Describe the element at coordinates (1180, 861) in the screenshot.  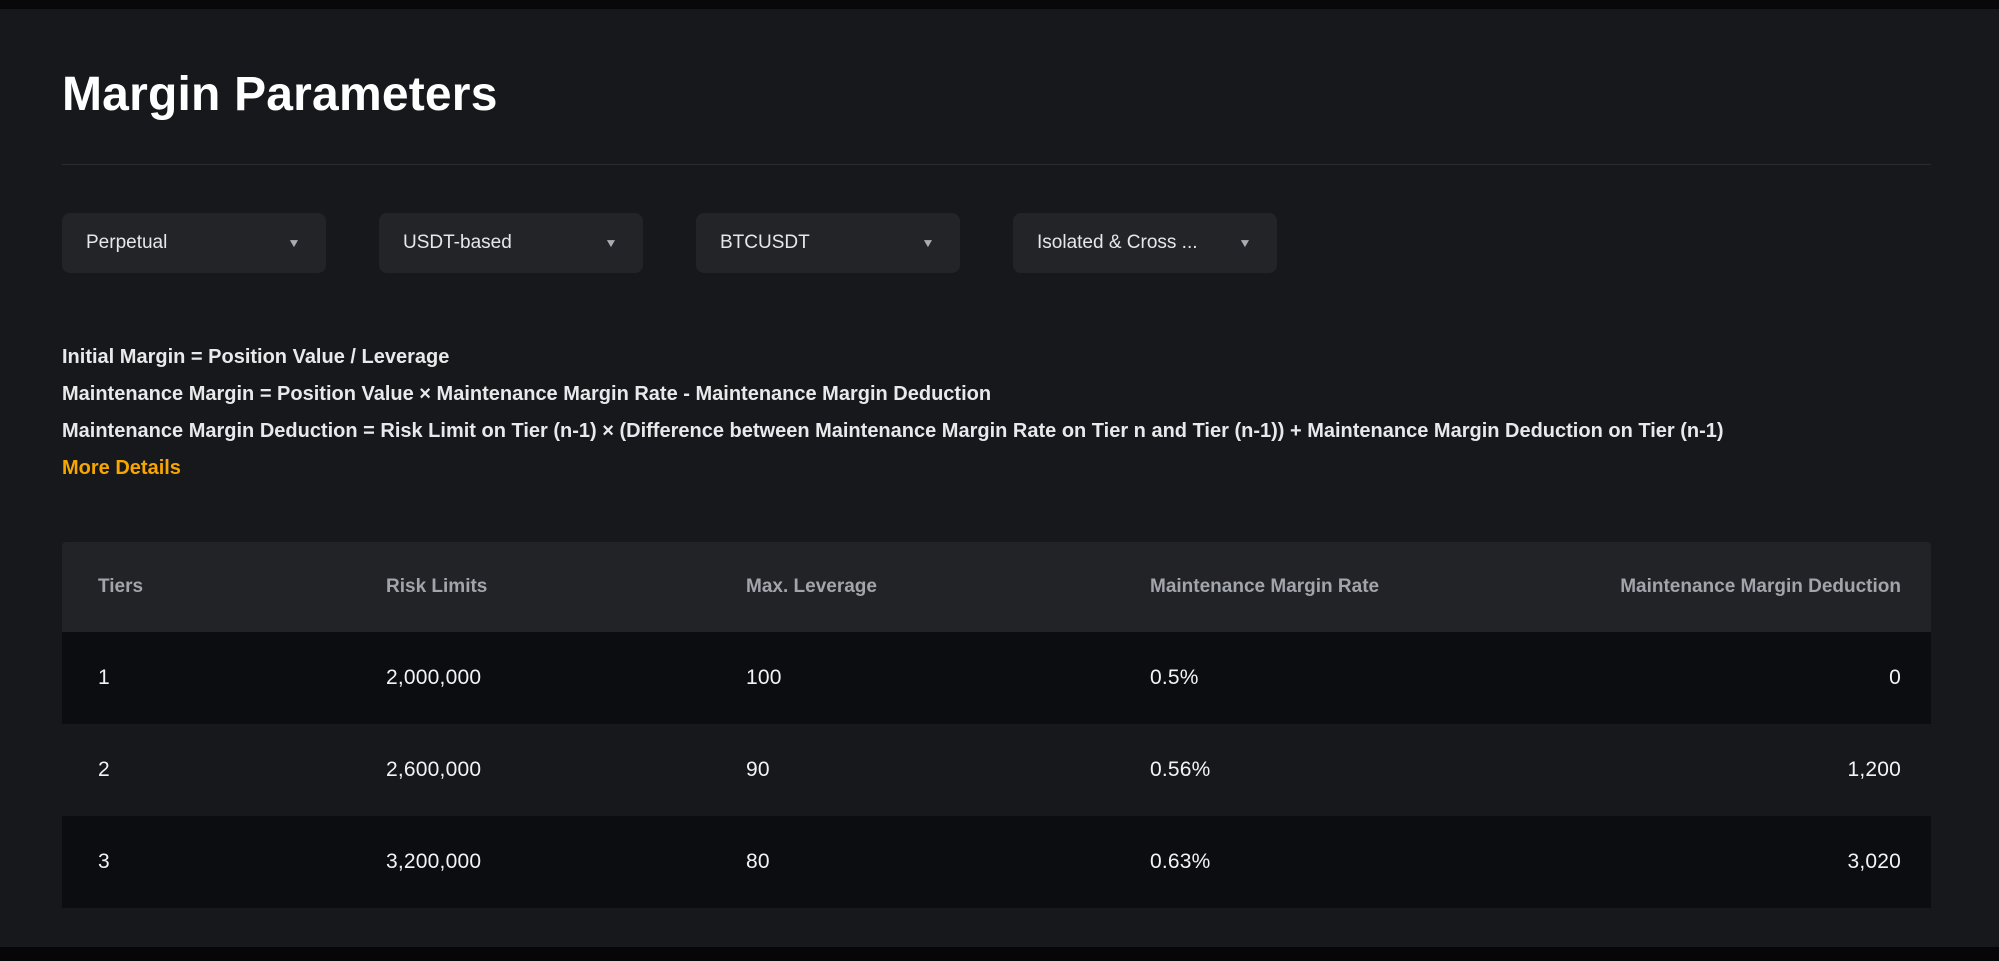
I see `mm-rate-cell: 0.63%` at that location.